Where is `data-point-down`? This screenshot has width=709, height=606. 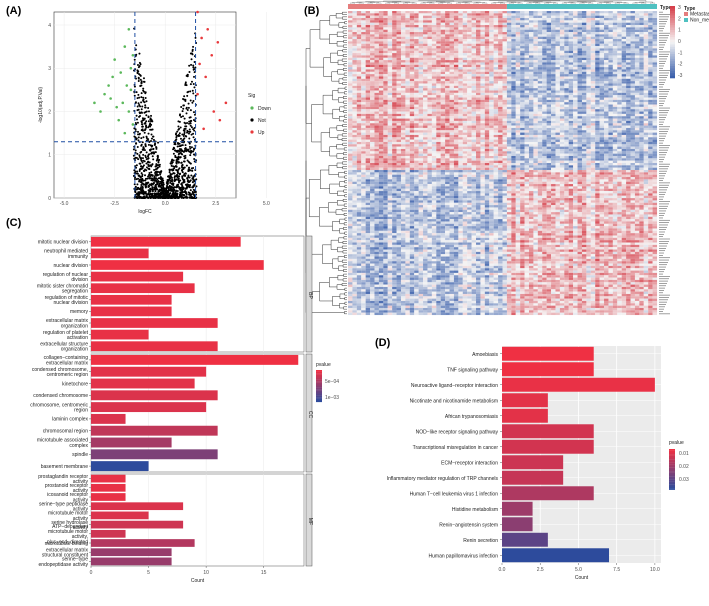
data-point-down is located at coordinates (121, 72).